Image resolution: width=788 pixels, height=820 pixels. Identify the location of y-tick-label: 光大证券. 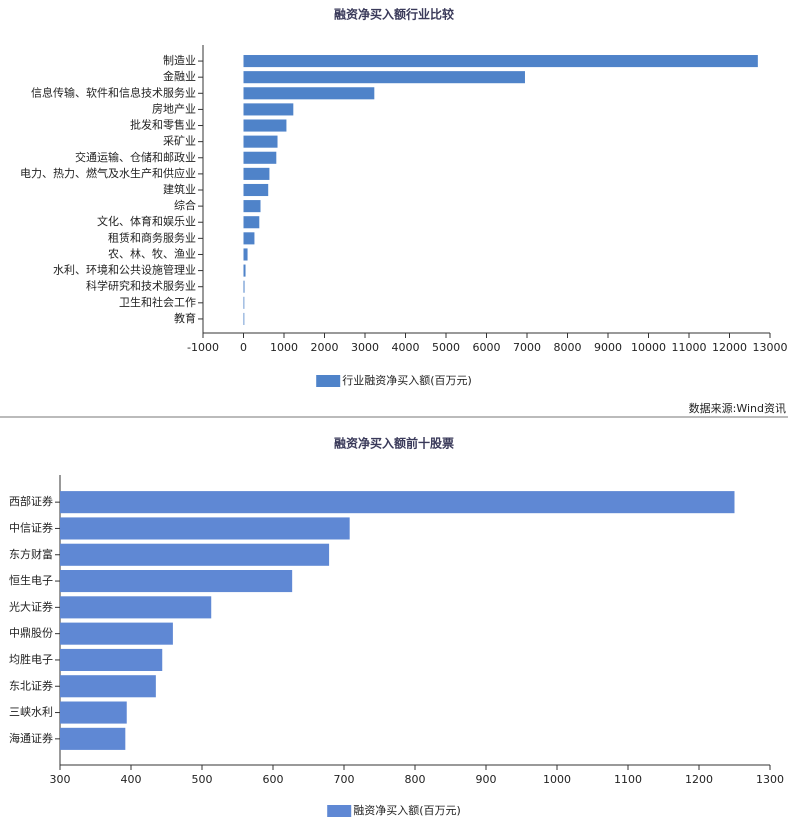
(31, 606).